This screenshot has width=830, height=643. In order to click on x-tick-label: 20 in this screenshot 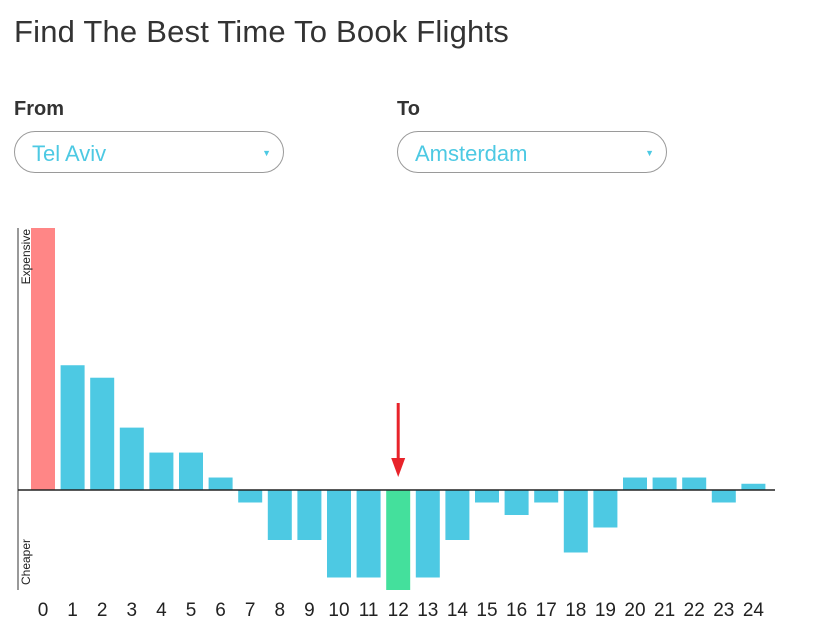, I will do `click(634, 610)`.